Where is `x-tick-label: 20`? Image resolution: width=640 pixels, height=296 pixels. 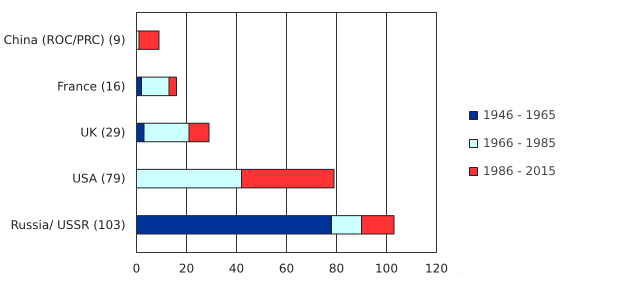 x-tick-label: 20 is located at coordinates (186, 269).